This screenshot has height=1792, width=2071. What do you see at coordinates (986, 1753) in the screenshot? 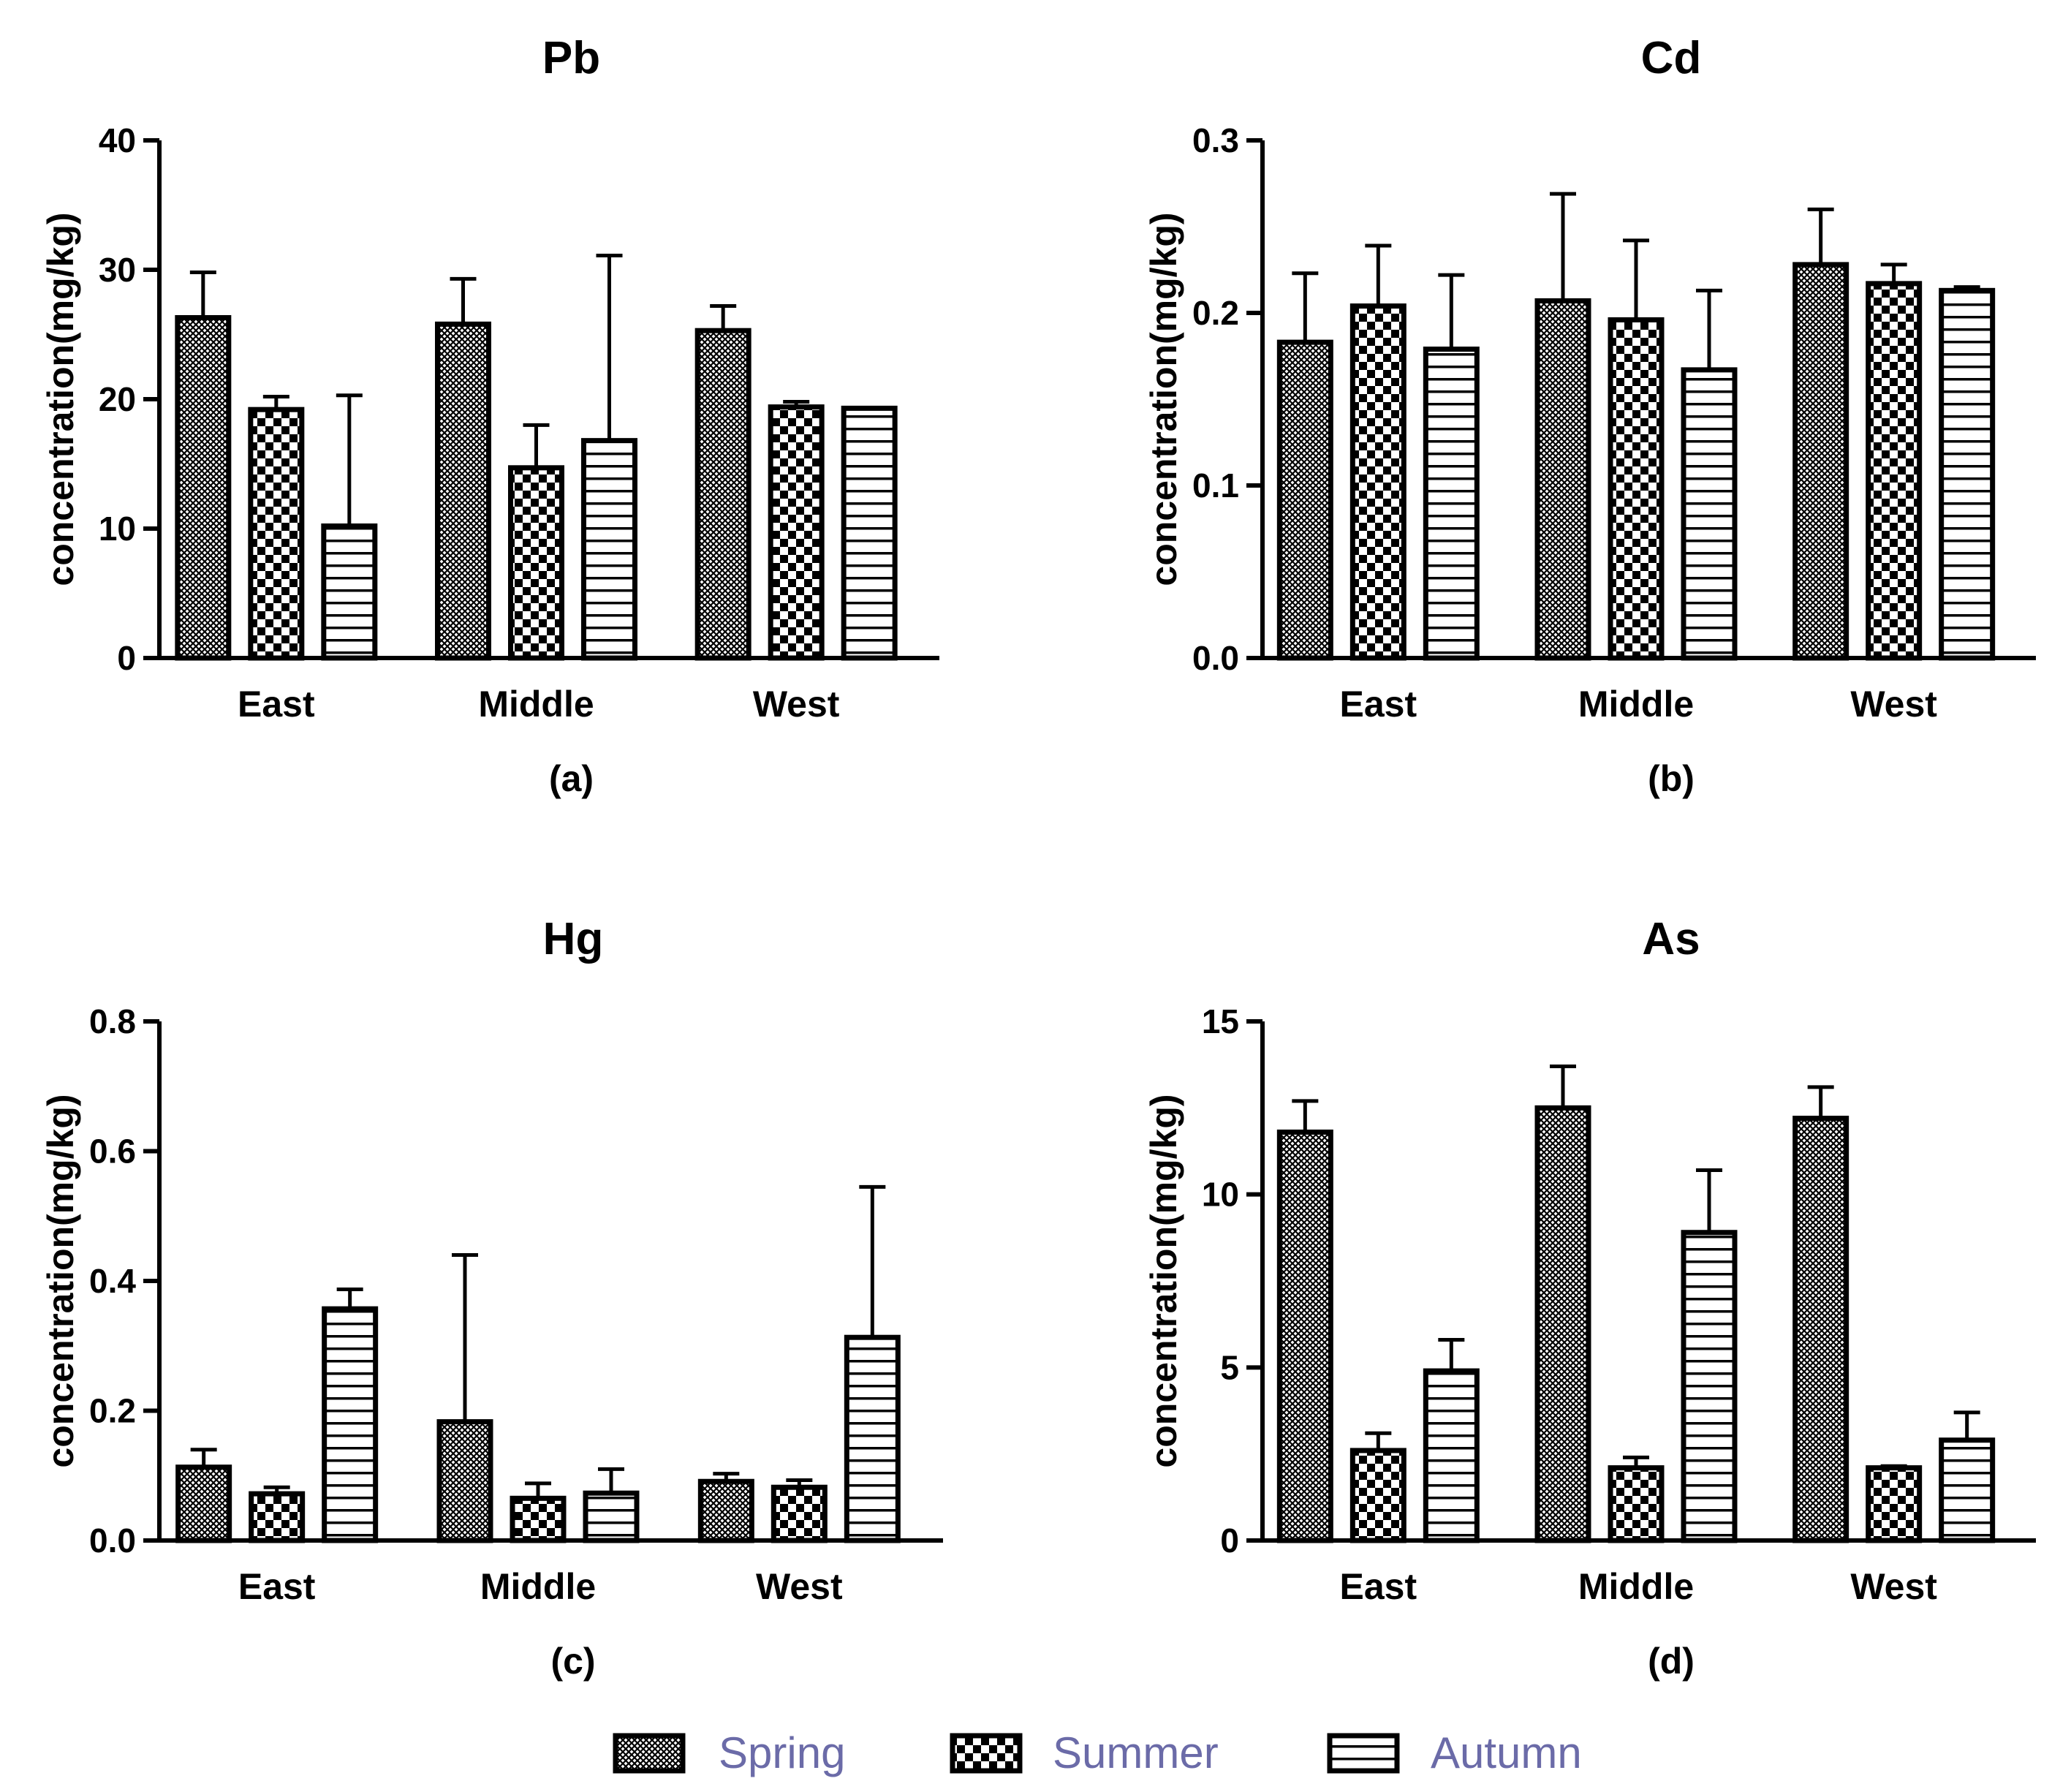
I see `legend-swatch-summer` at bounding box center [986, 1753].